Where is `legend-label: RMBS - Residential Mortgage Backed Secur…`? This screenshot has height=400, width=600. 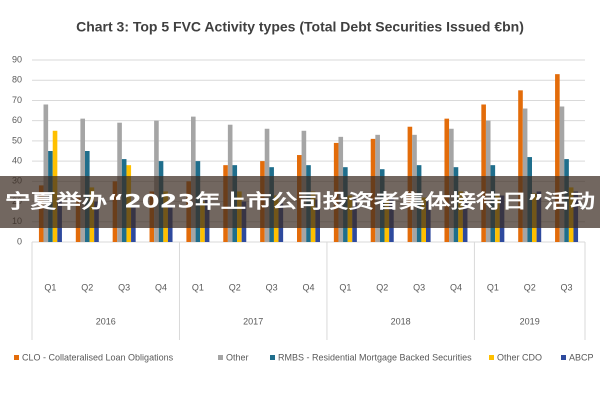
legend-label: RMBS - Residential Mortgage Backed Secur… is located at coordinates (375, 357).